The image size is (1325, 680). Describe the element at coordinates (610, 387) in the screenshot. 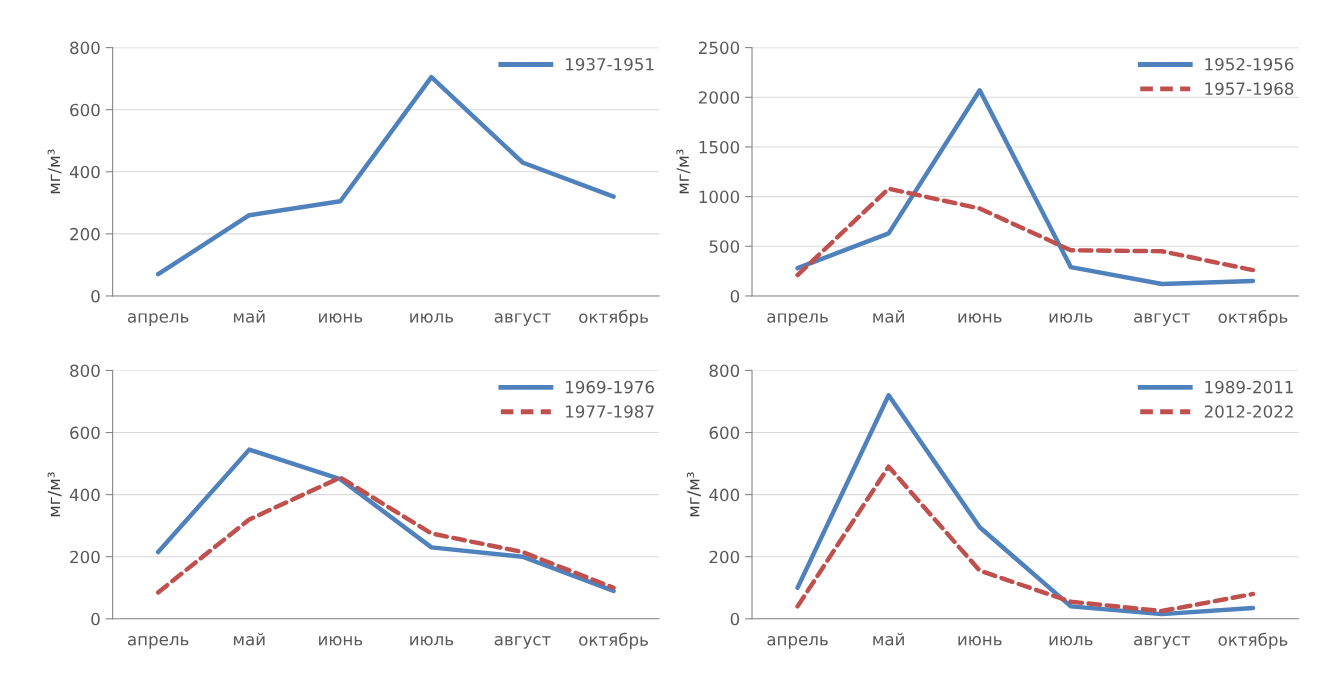

I see `legend-label: 1969-1976` at that location.